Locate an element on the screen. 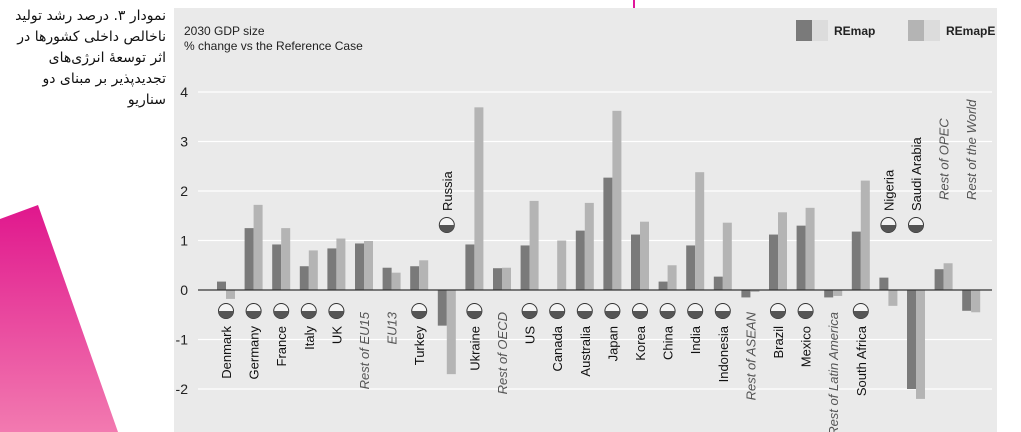  germany-flag-icon-half is located at coordinates (254, 315).